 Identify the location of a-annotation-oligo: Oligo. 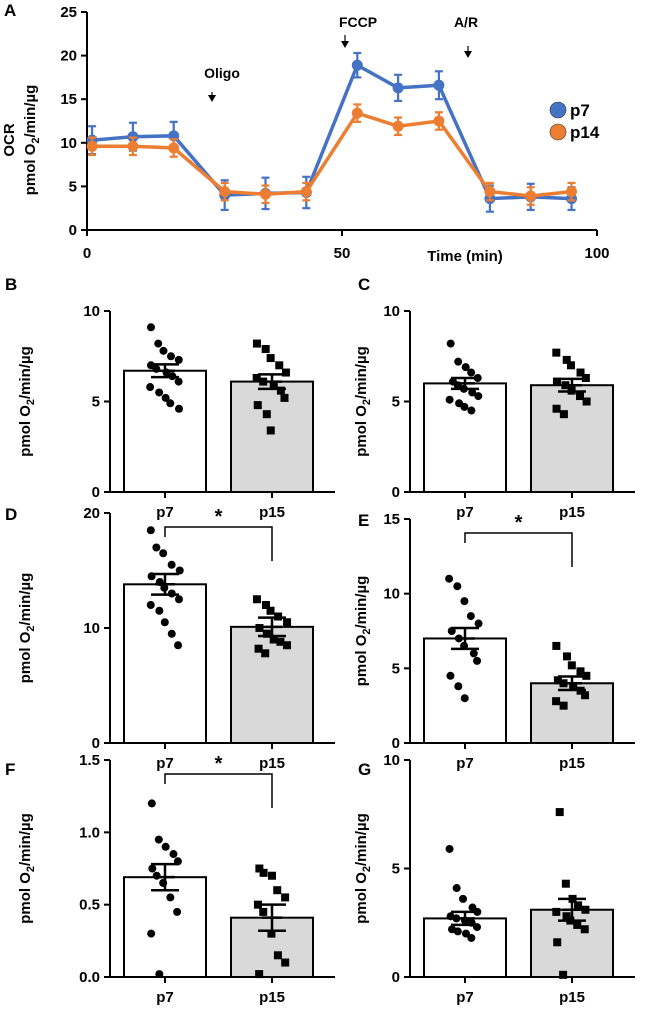
(222, 73).